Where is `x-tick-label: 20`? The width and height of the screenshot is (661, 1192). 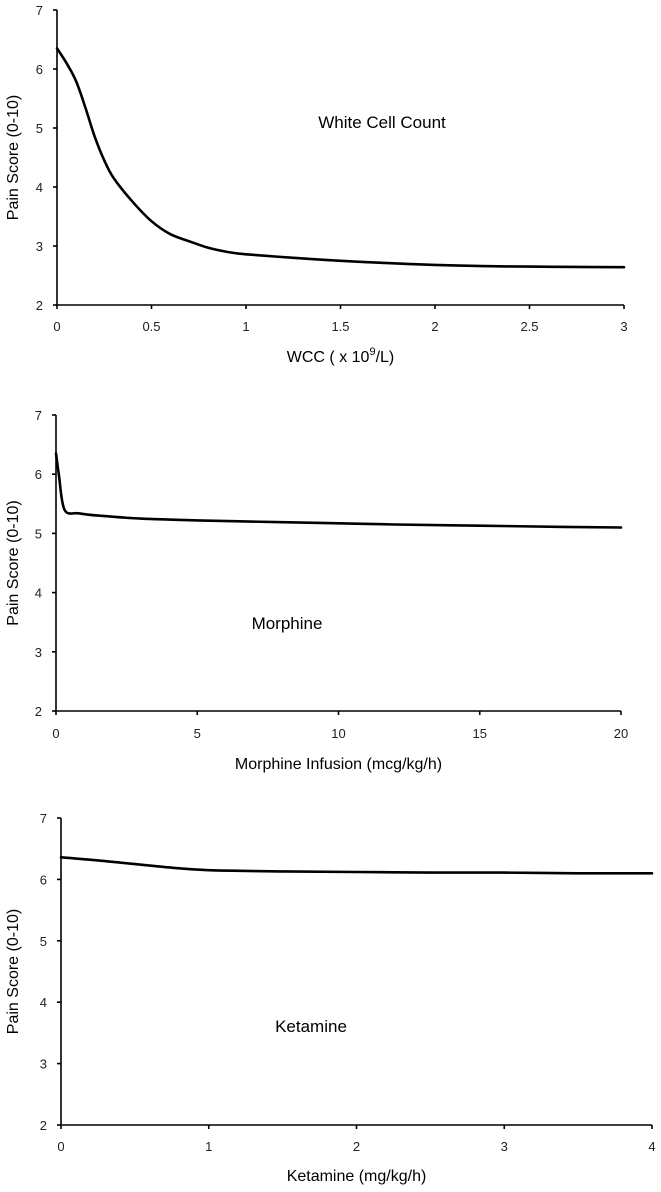
x-tick-label: 20 is located at coordinates (621, 733).